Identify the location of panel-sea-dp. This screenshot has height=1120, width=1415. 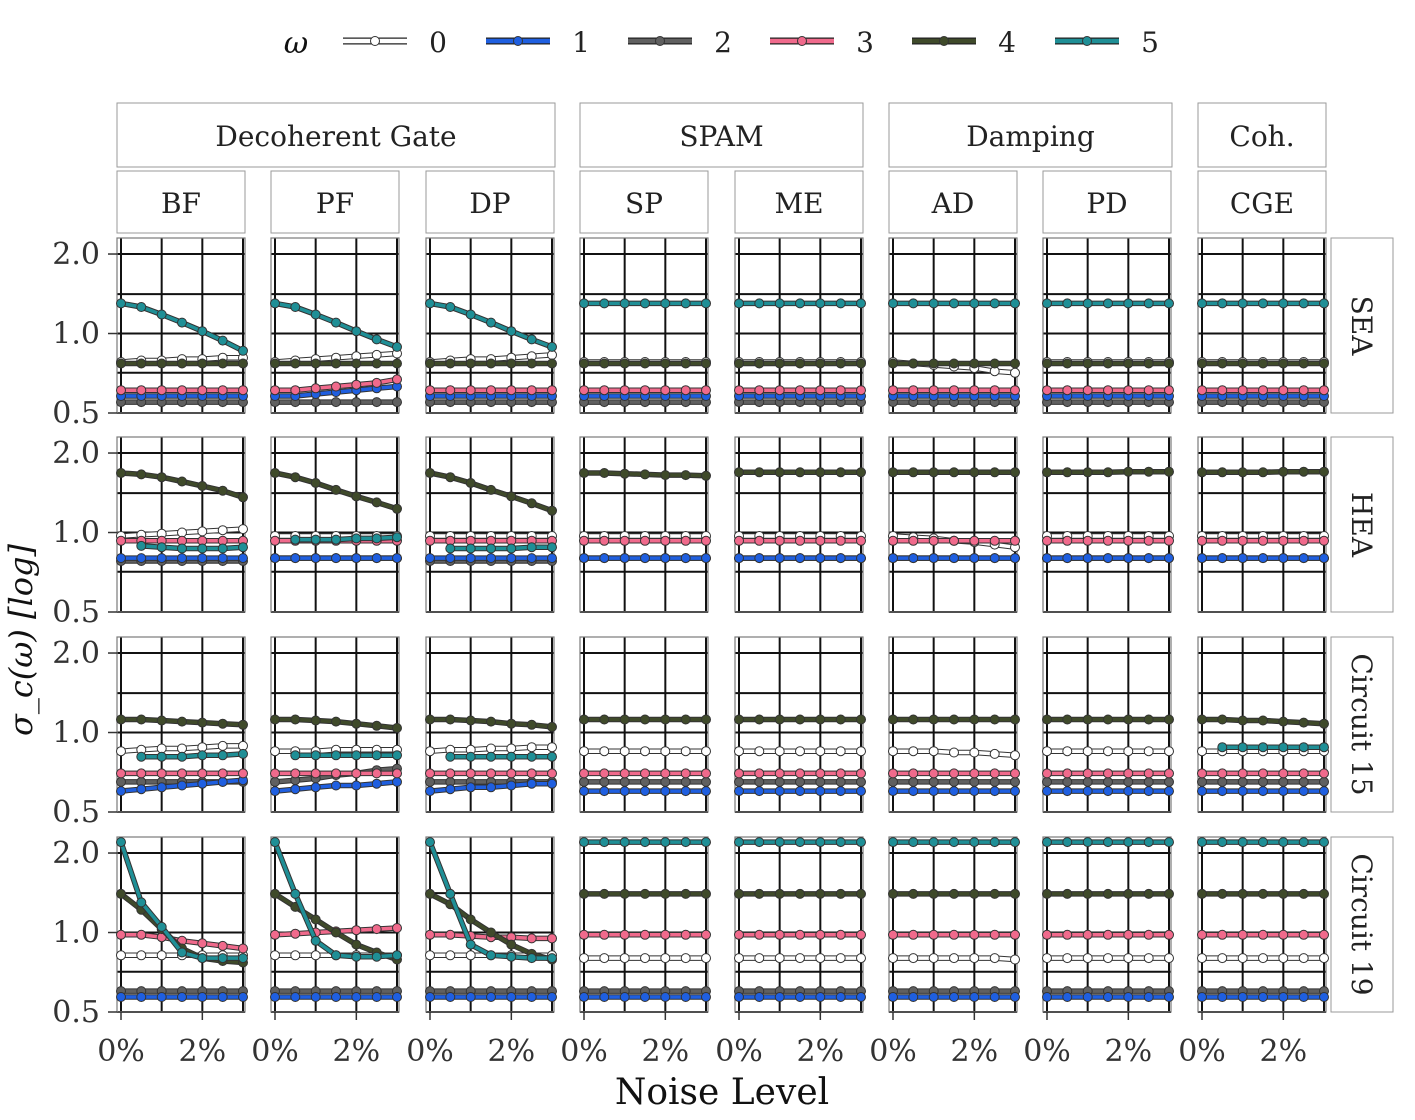
(491, 325).